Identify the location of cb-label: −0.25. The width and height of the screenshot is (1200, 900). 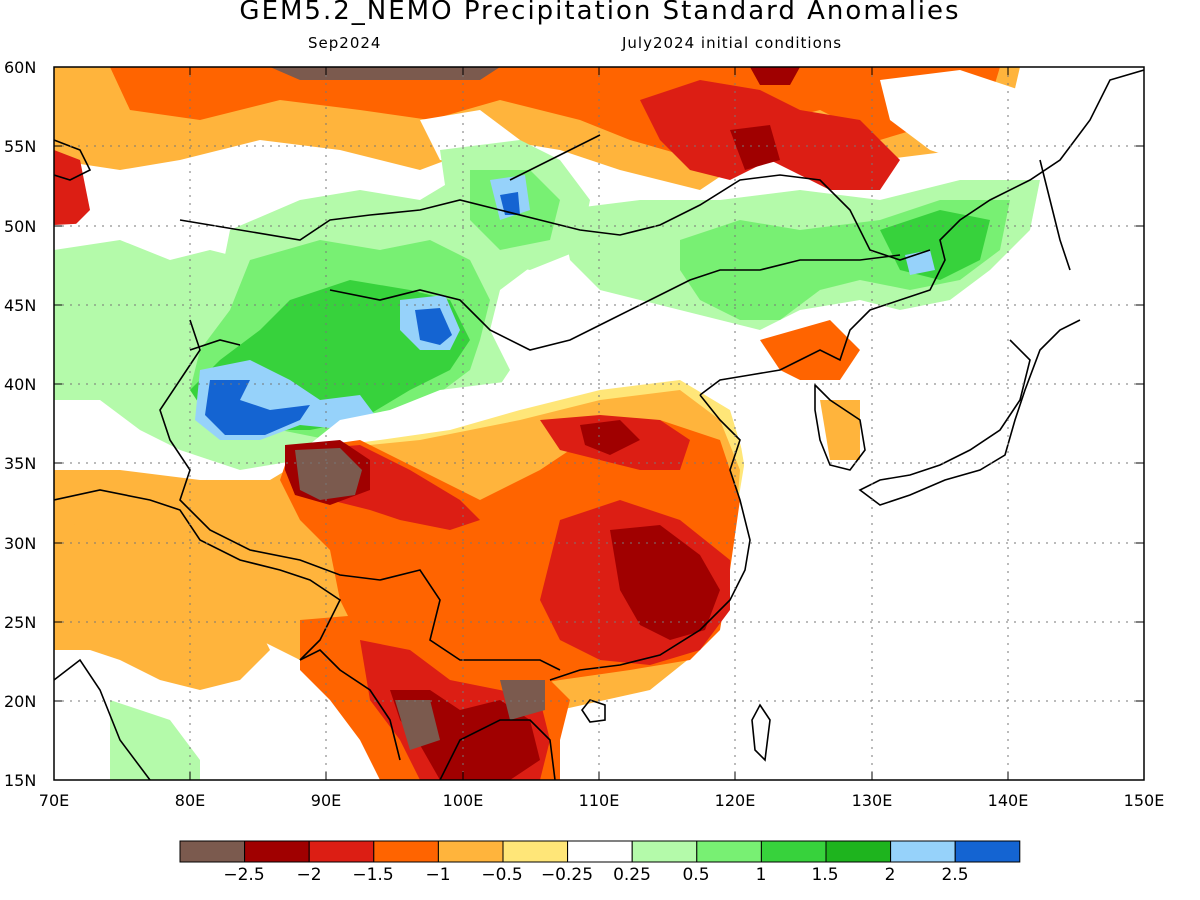
(567, 875).